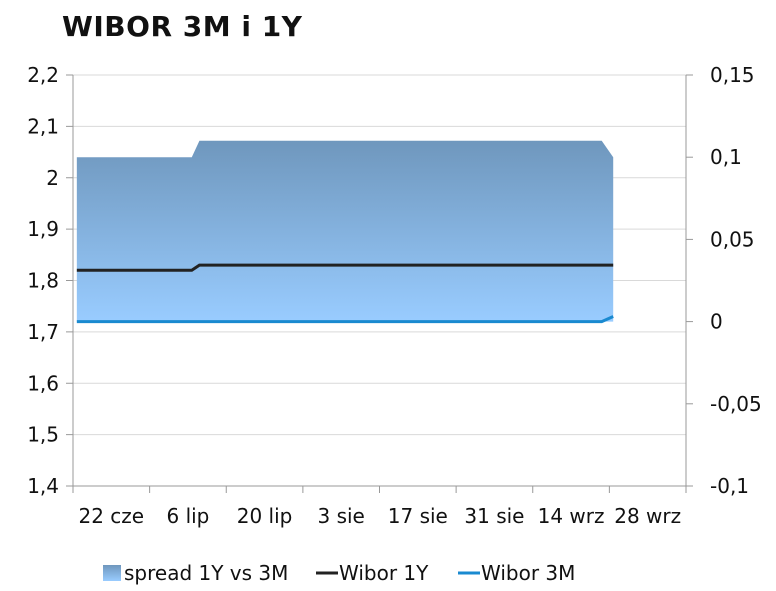 This screenshot has width=776, height=591. What do you see at coordinates (182, 26) in the screenshot?
I see `chart-title: WIBOR 3M i 1Y` at bounding box center [182, 26].